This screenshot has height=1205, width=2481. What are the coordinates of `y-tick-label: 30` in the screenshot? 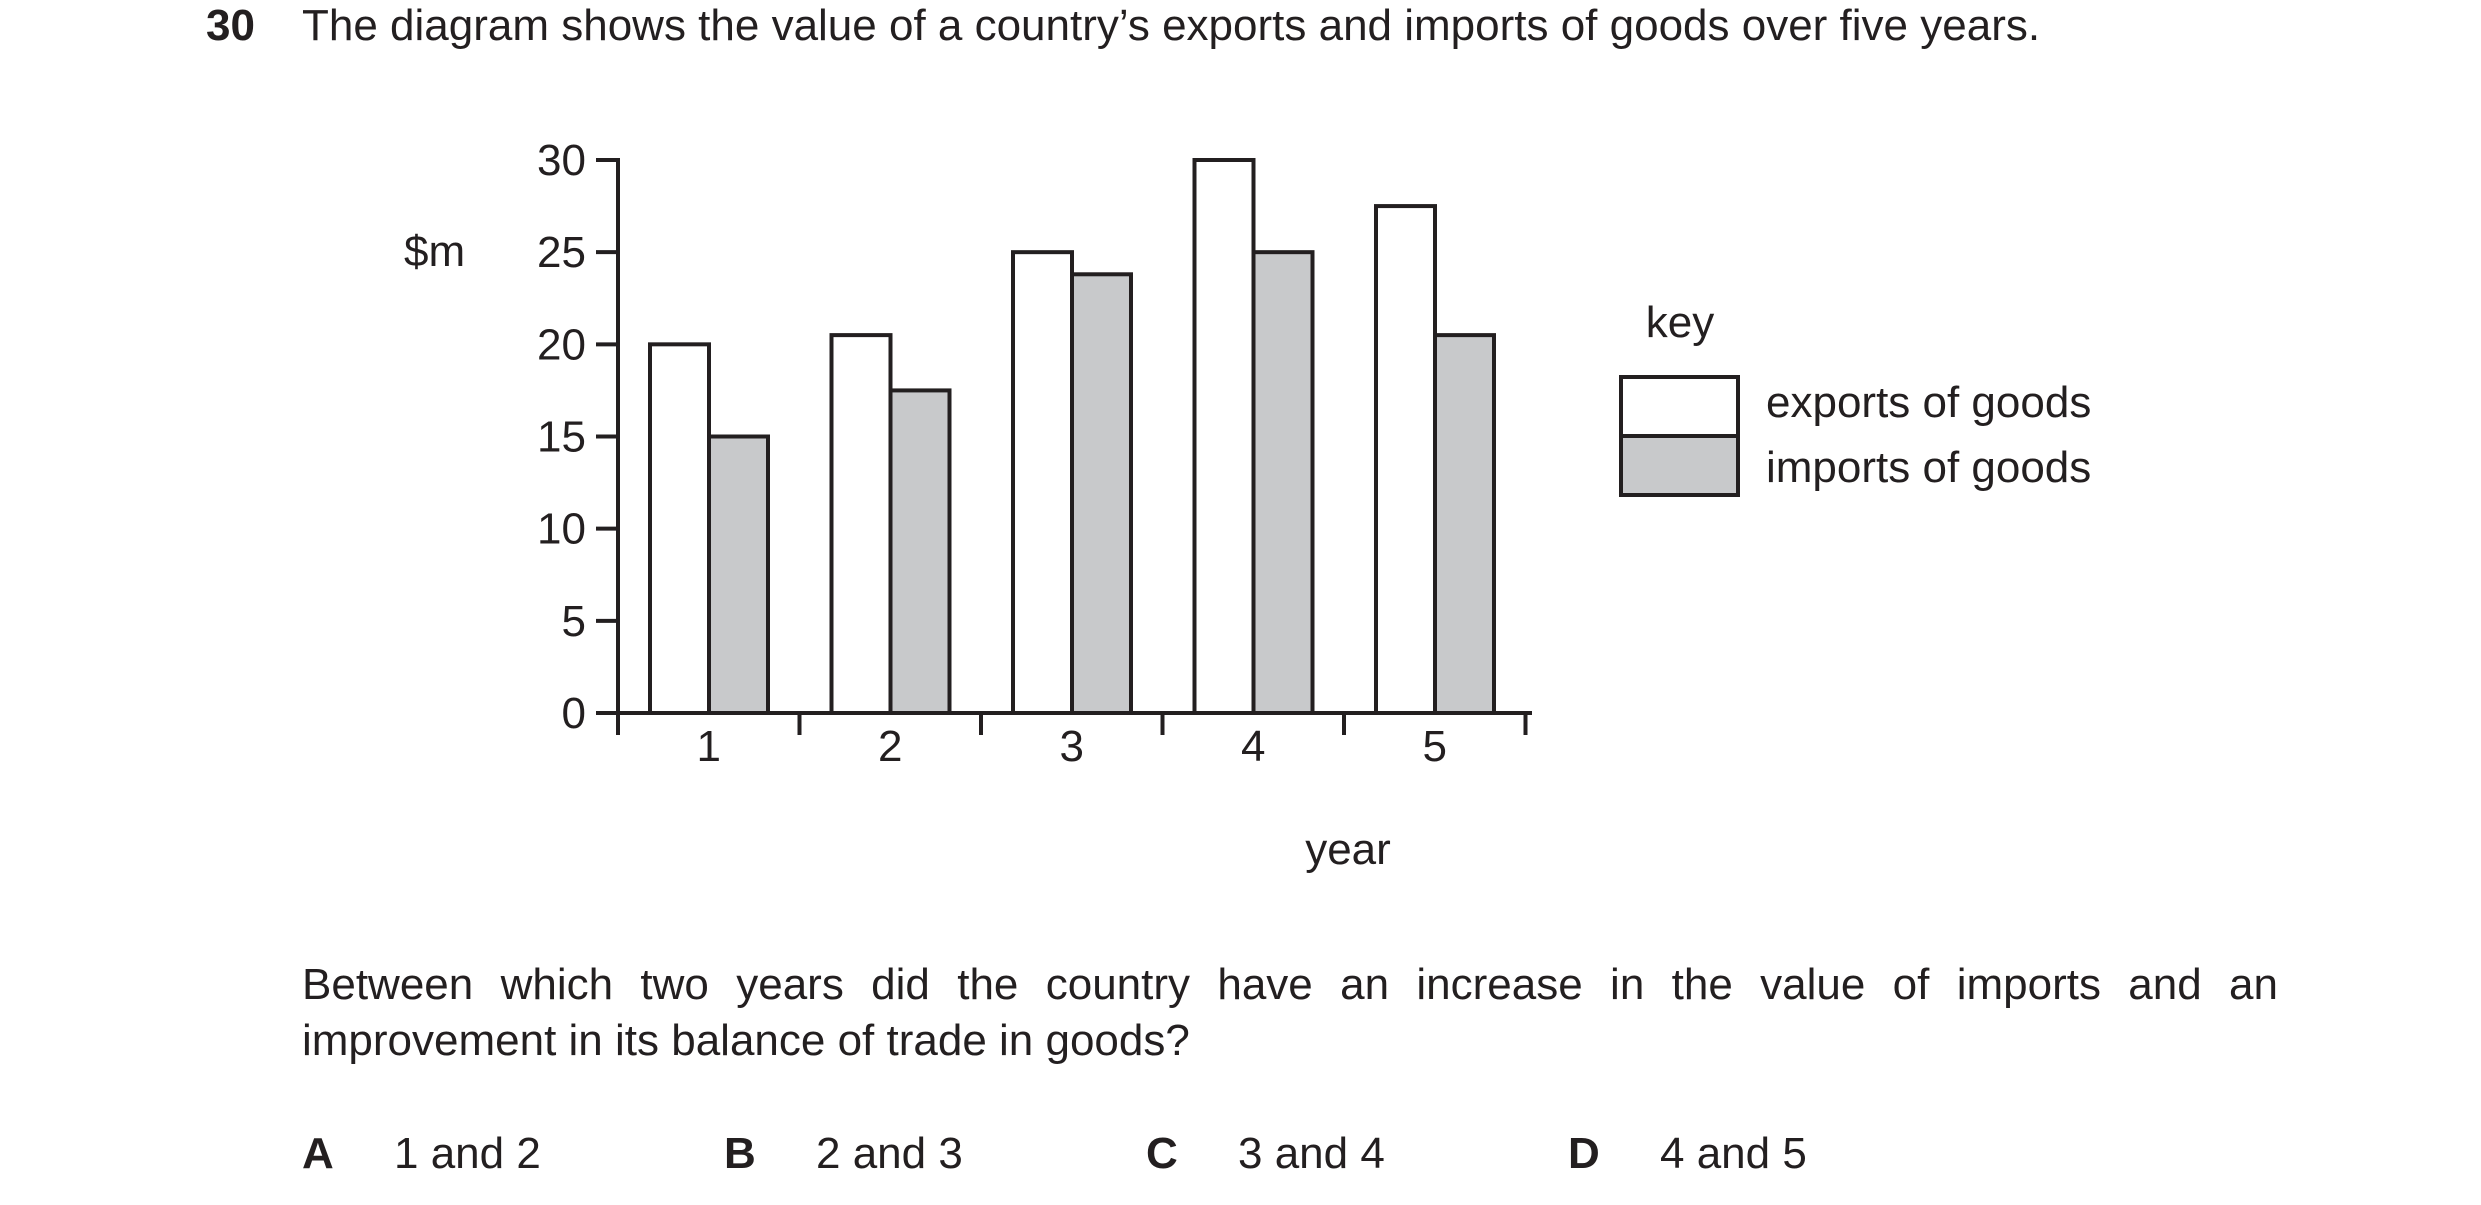 It's located at (561, 160).